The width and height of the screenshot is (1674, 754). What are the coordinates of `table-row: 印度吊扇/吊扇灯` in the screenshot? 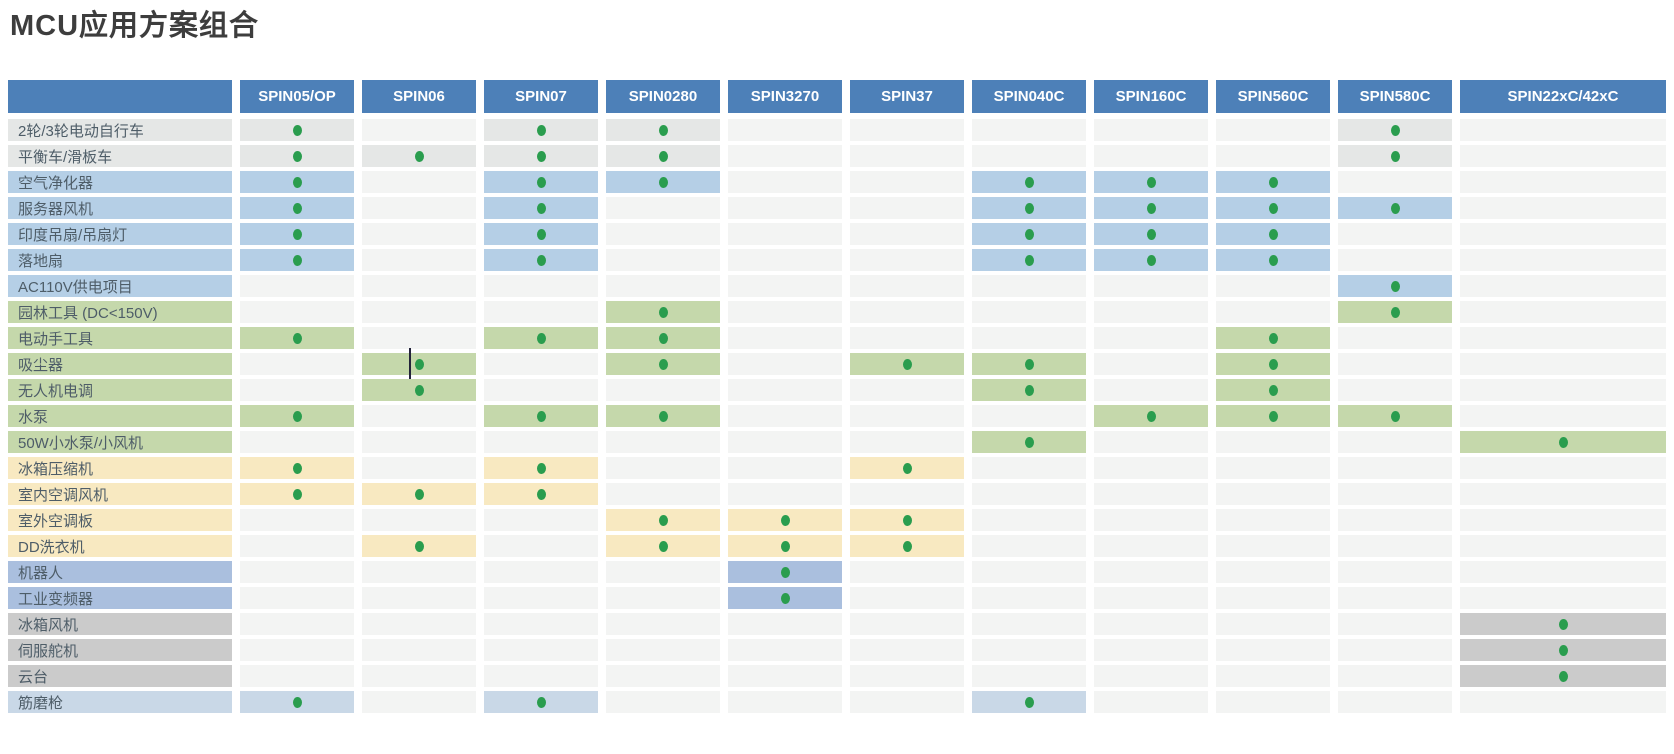 It's located at (837, 234).